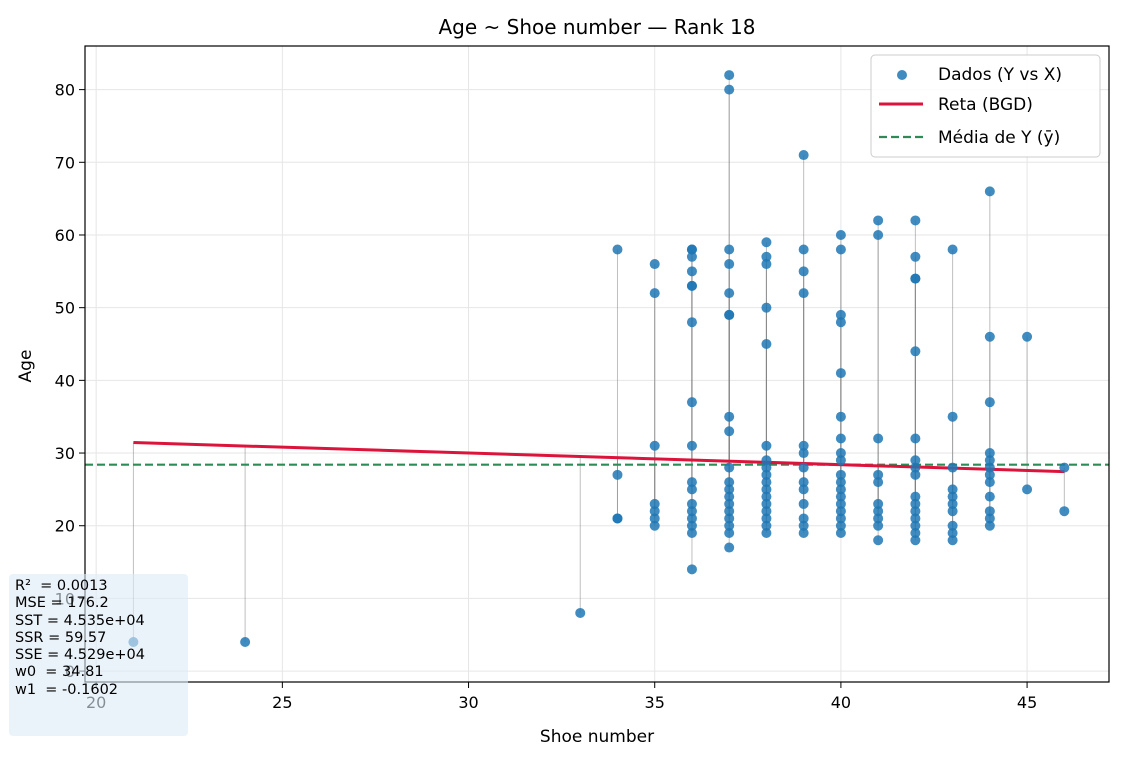  Describe the element at coordinates (598, 457) in the screenshot. I see `regression-line` at that location.